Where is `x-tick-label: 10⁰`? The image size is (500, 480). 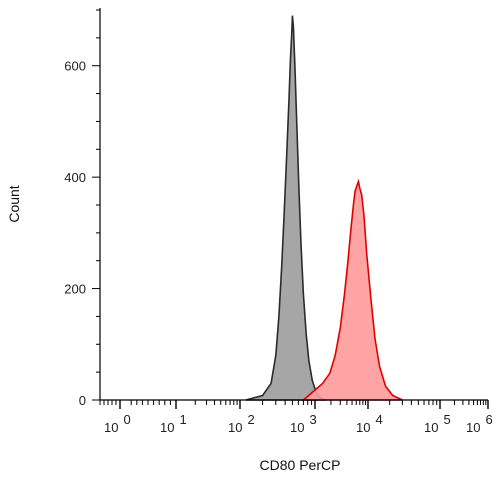
x-tick-label: 10⁰ is located at coordinates (117, 423).